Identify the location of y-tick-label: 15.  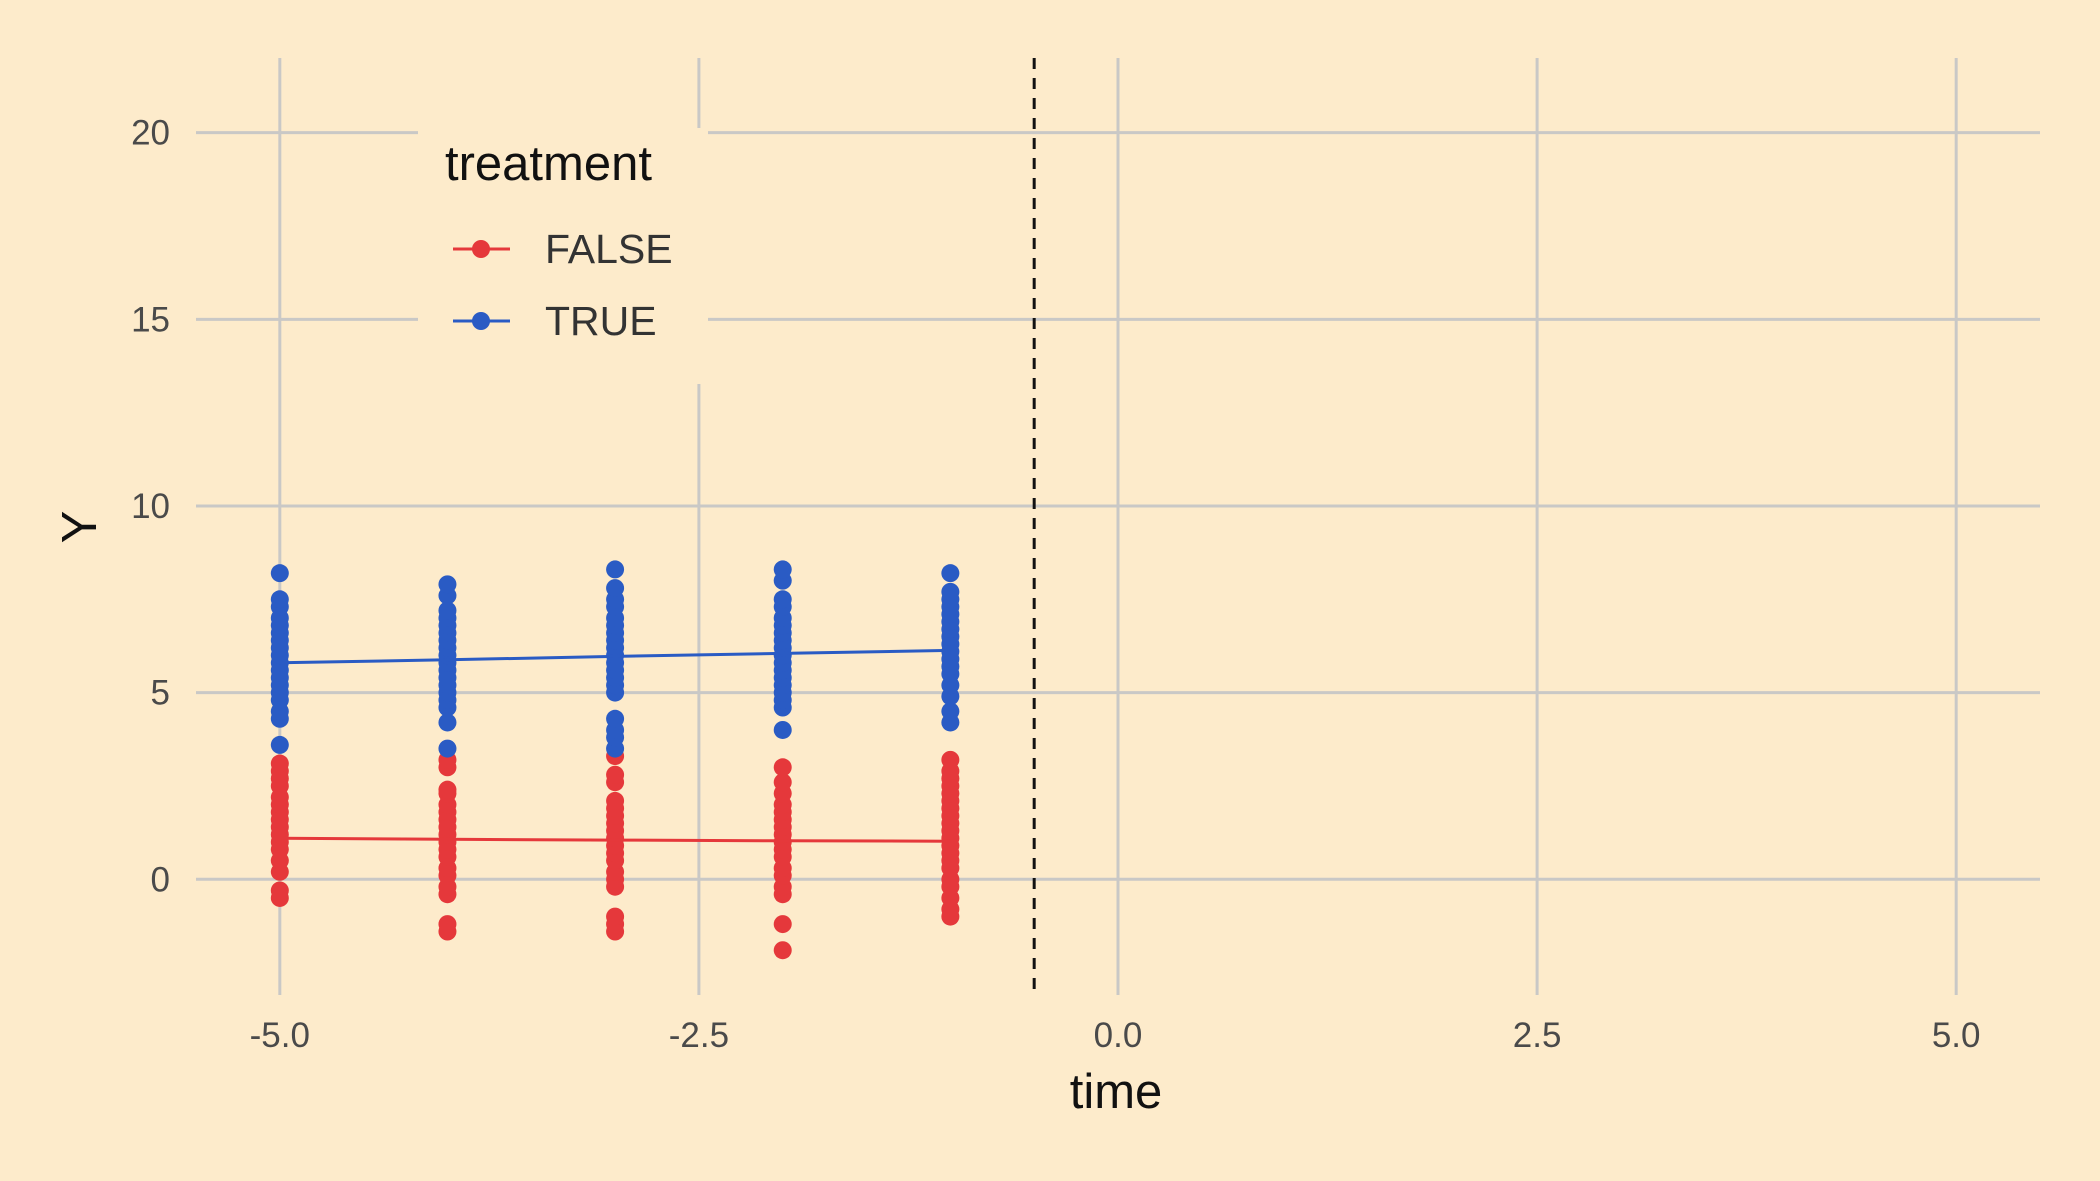
(150, 319).